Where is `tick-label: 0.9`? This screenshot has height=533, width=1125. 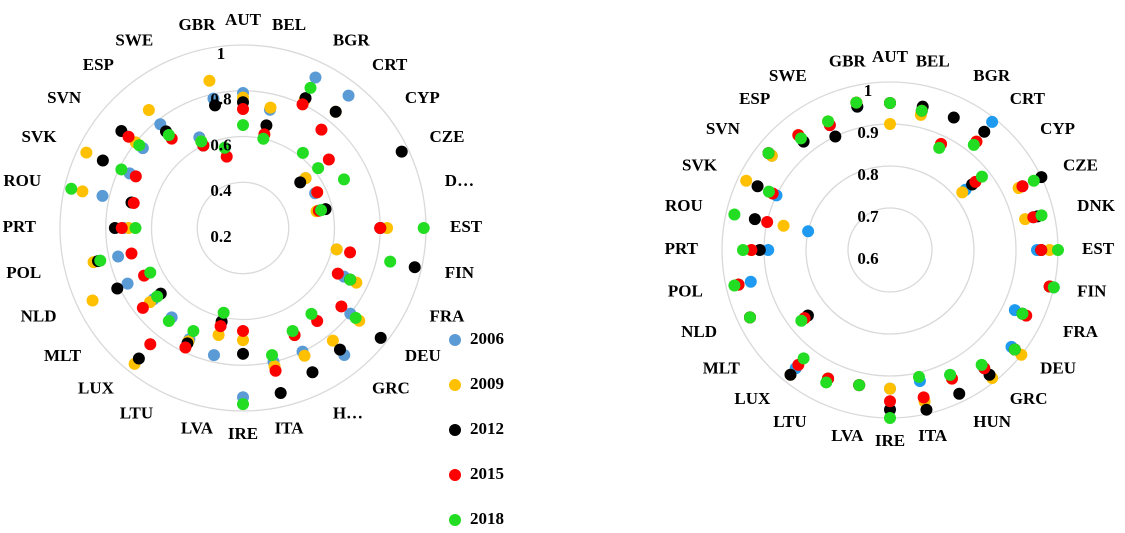 tick-label: 0.9 is located at coordinates (867, 132).